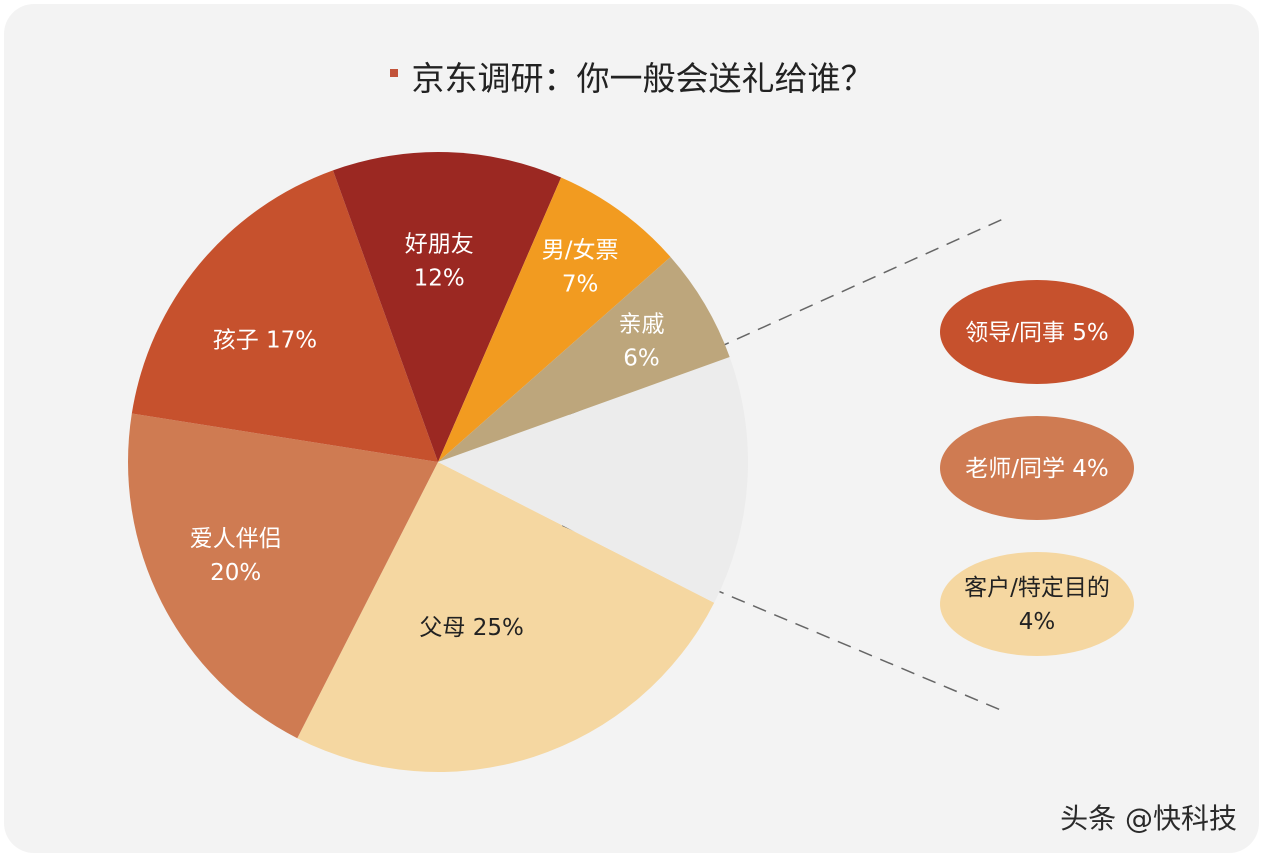  I want to click on breakdown-label-1: 老师/同学 4%, so click(1037, 469).